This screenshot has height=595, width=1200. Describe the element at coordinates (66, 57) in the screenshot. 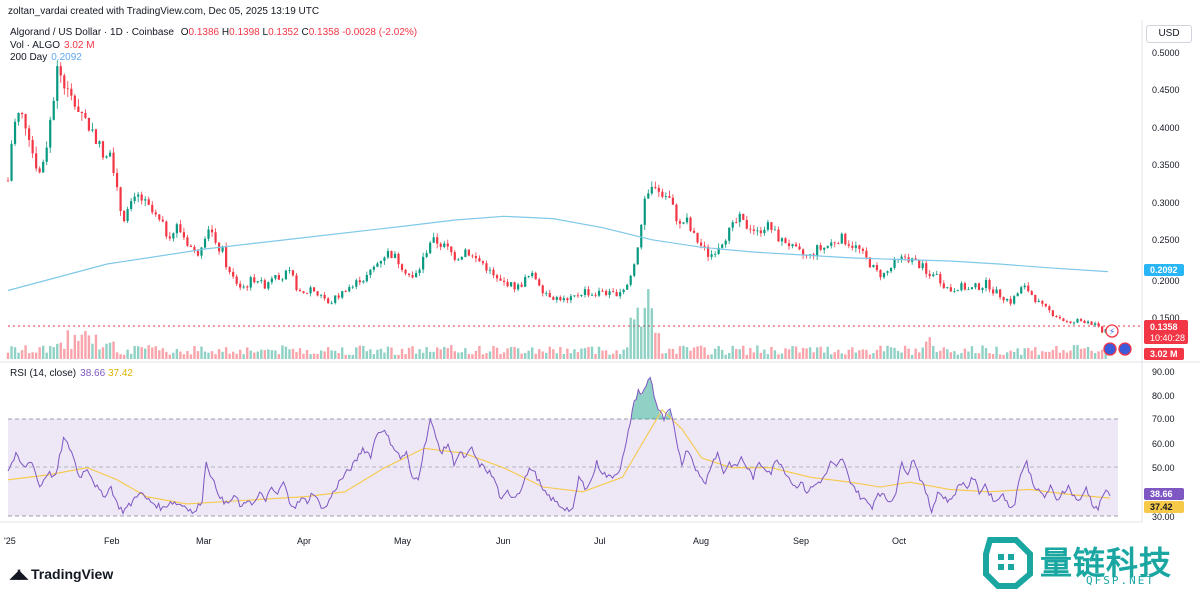

I see `ma-value: 0.2092` at that location.